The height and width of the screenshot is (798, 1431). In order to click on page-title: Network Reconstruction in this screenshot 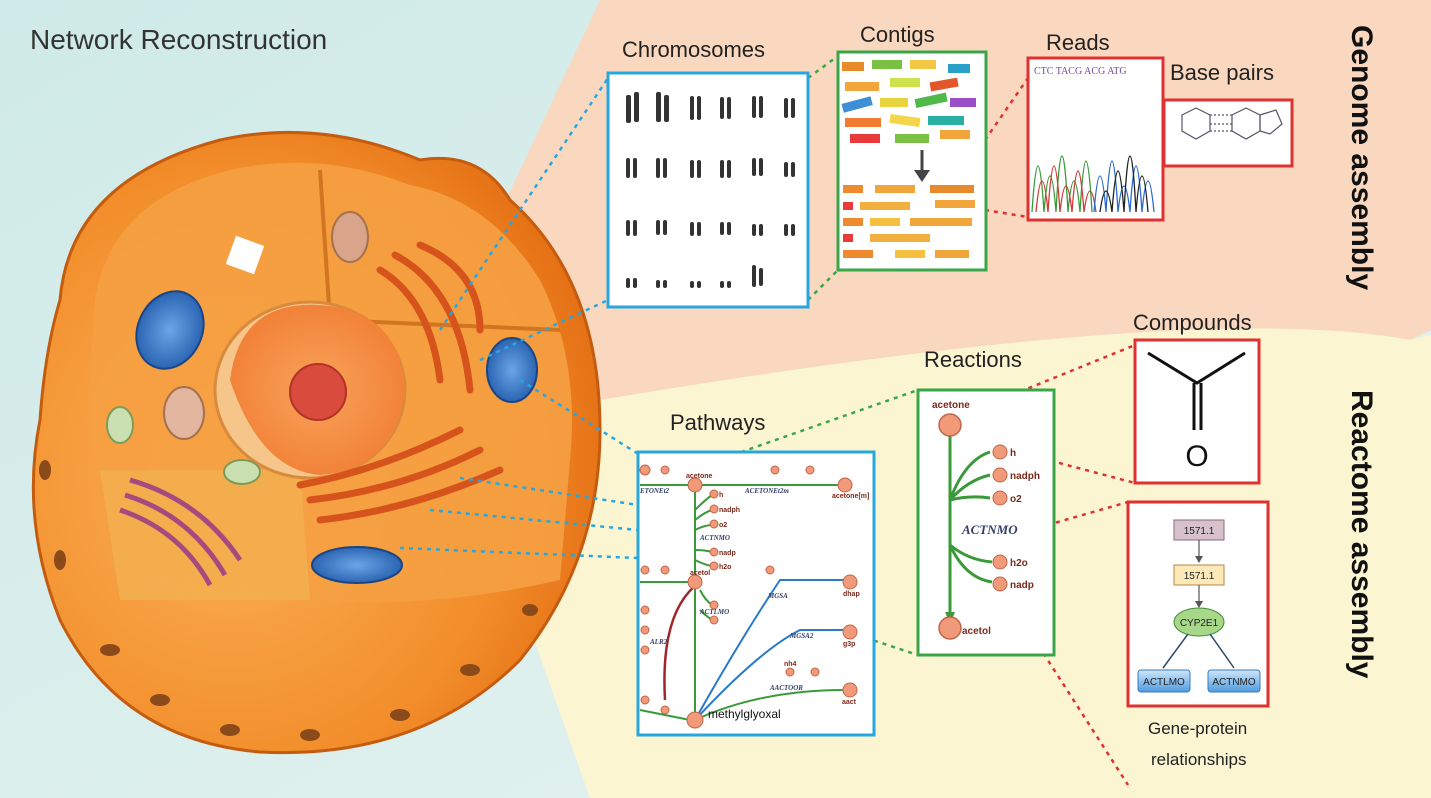, I will do `click(178, 39)`.